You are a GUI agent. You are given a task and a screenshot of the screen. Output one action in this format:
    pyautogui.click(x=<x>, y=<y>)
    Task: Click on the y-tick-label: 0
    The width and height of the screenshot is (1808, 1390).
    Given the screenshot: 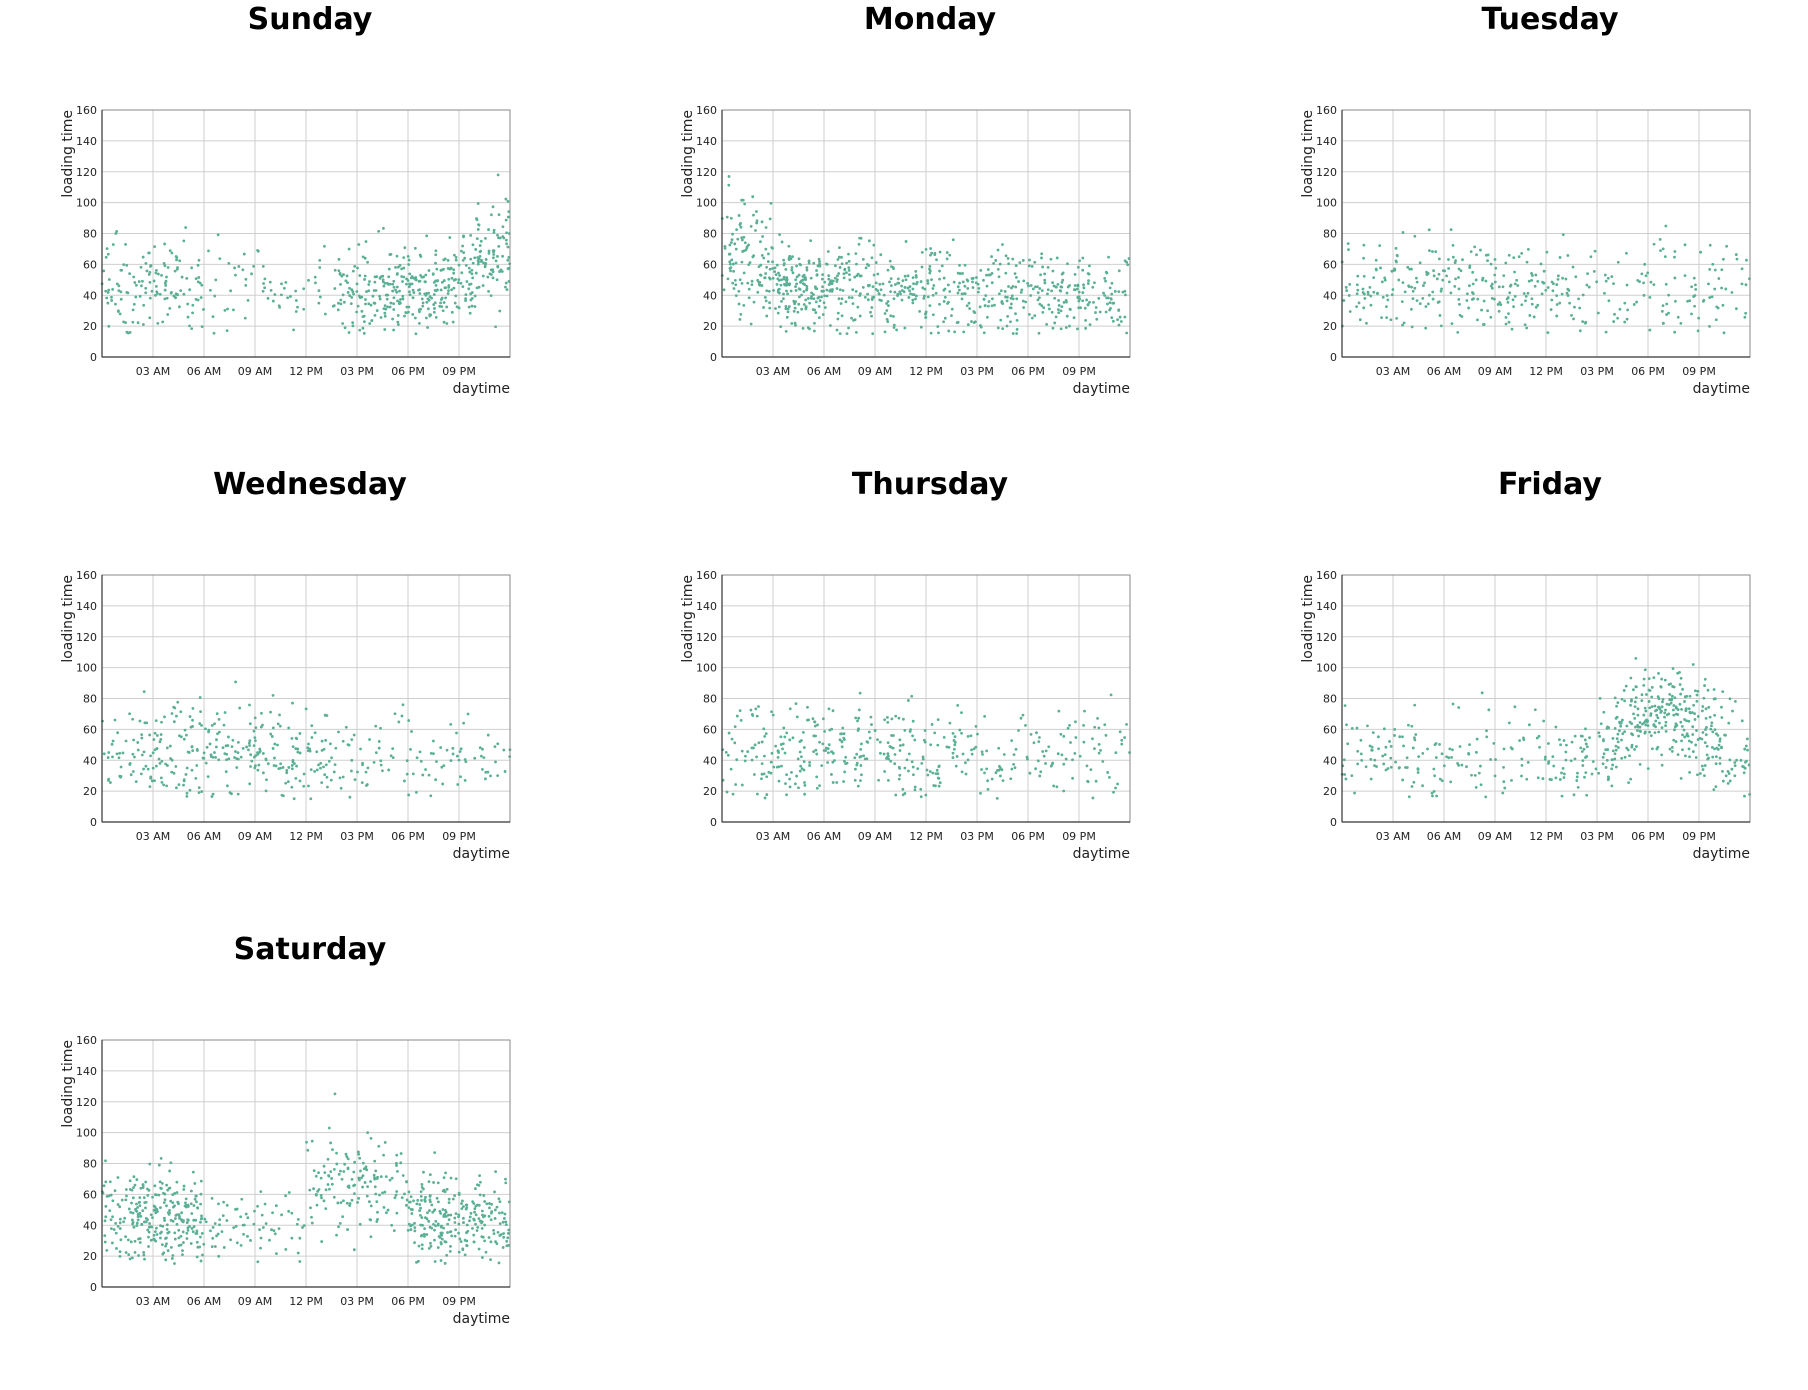 What is the action you would take?
    pyautogui.click(x=1333, y=822)
    